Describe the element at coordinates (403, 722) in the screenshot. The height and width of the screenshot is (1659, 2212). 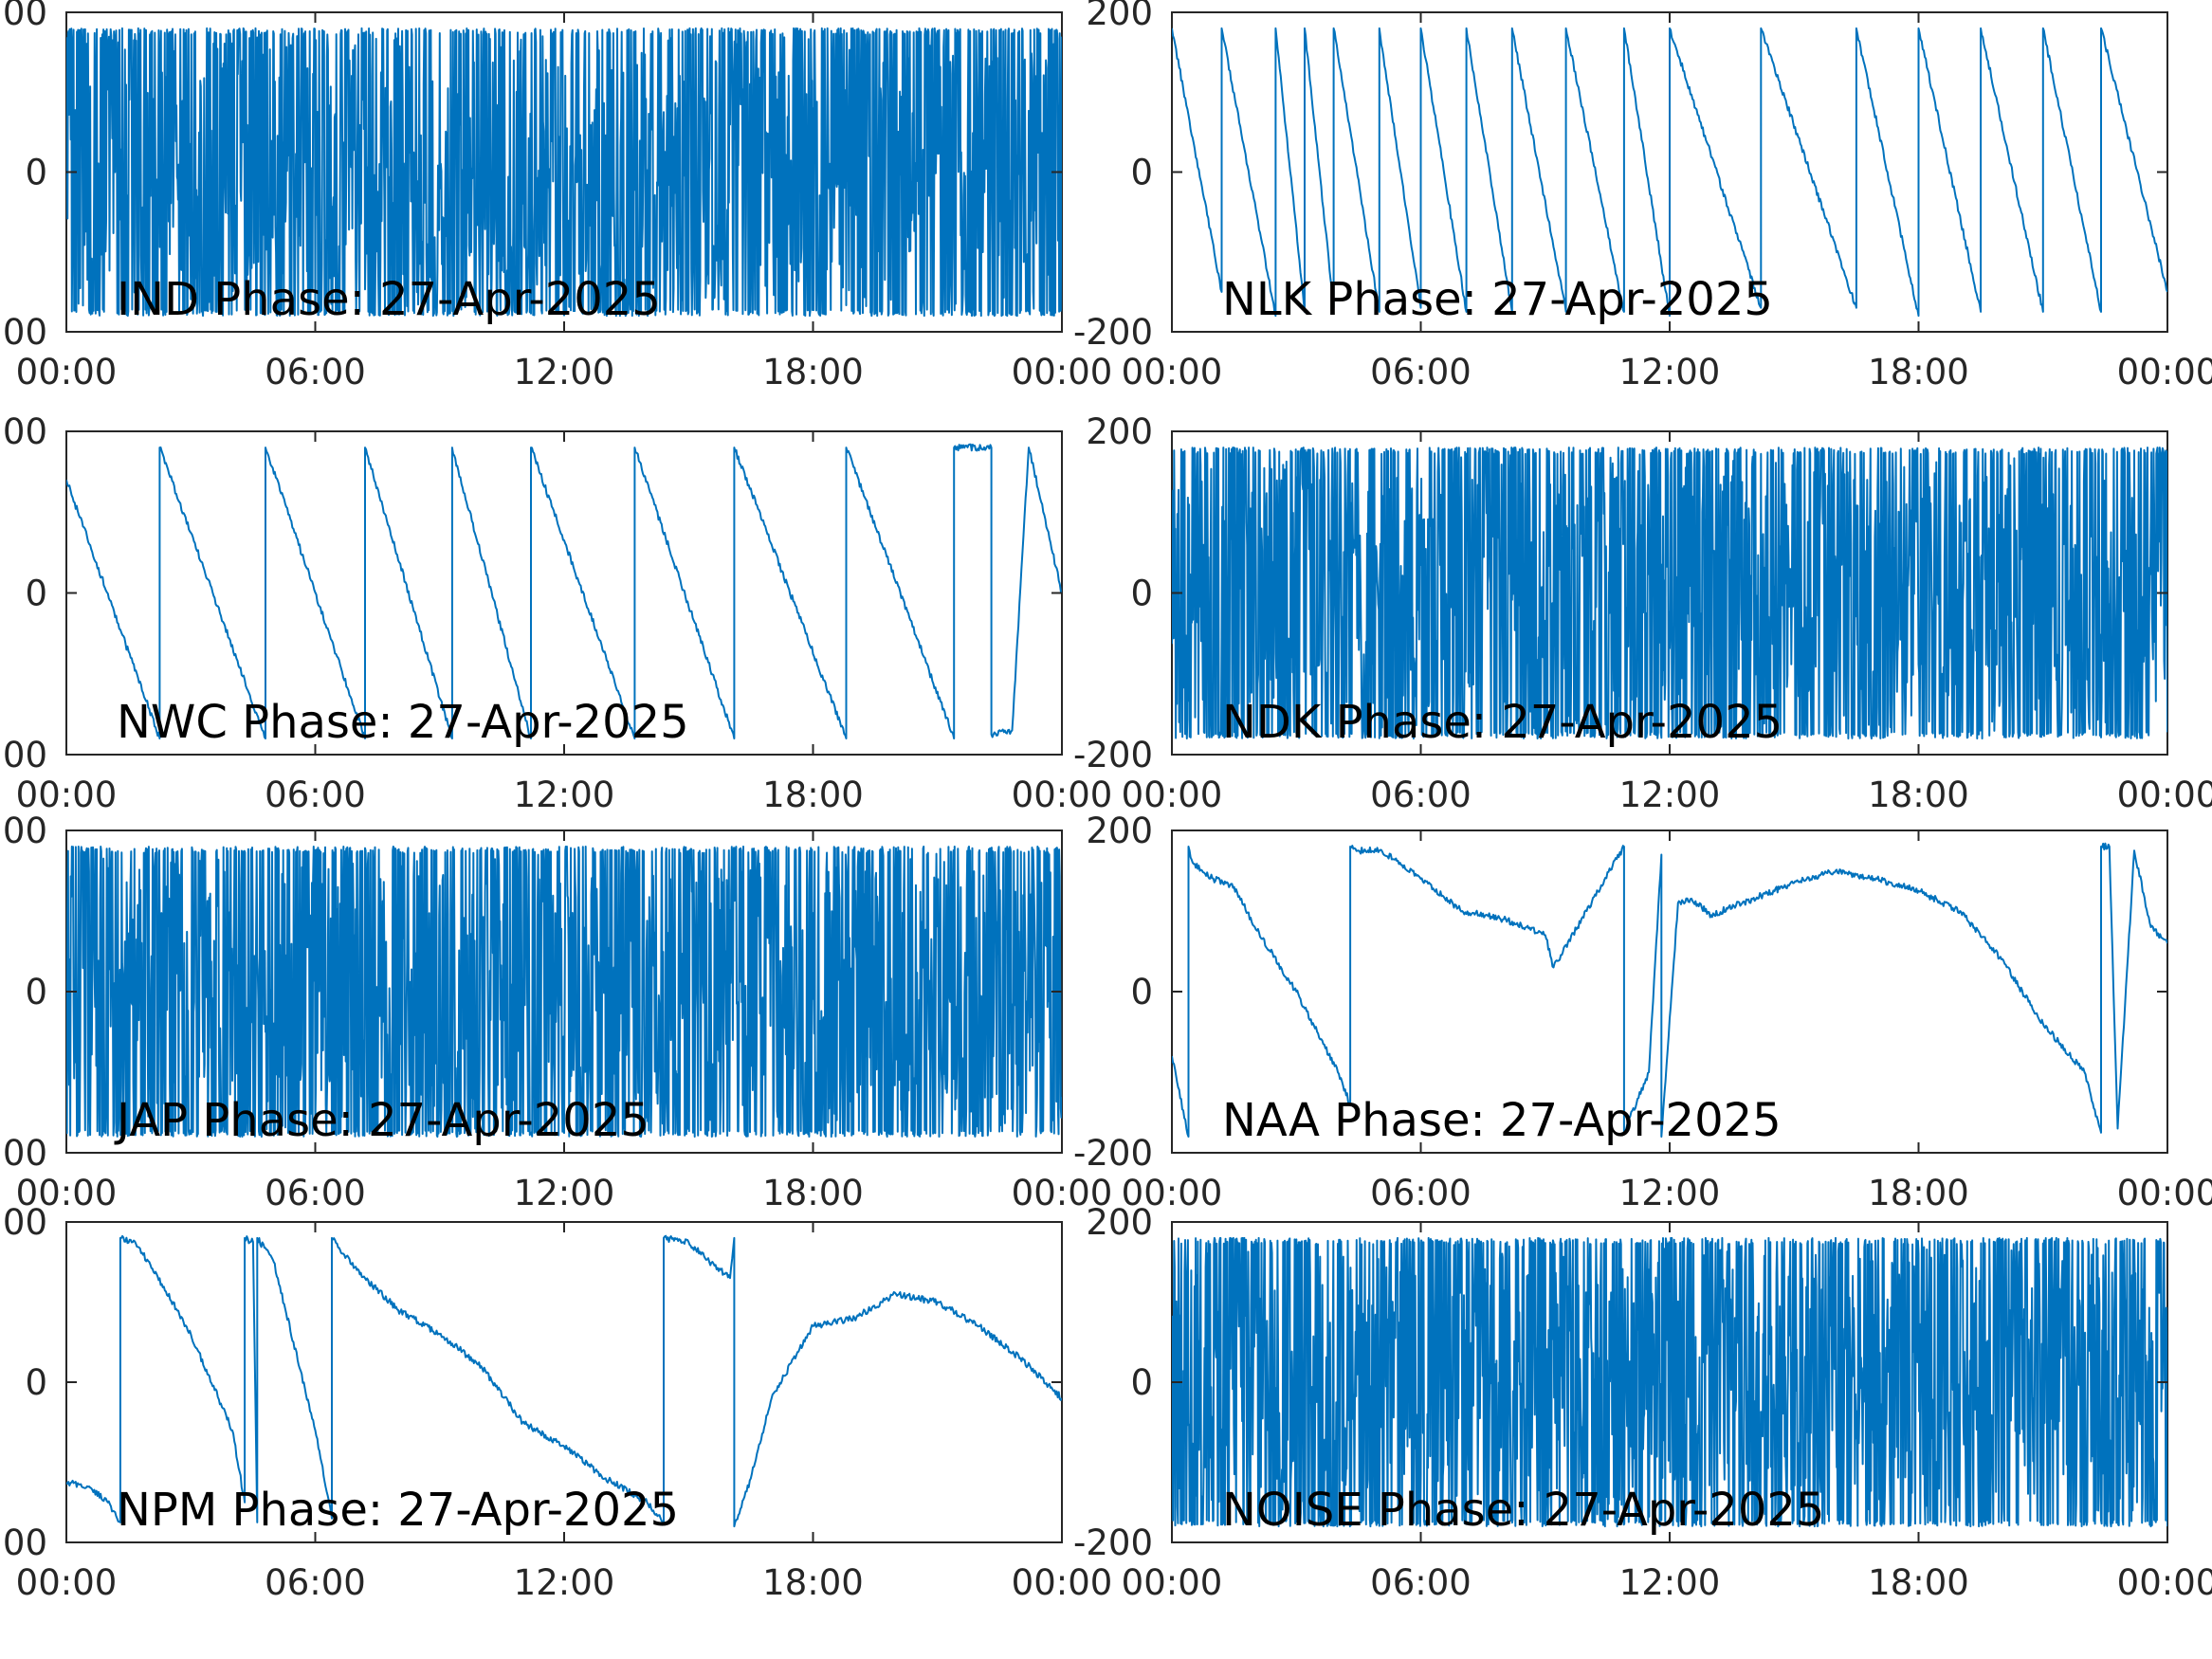
I see `panel-label: NWC Phase: 27-Apr-2025` at that location.